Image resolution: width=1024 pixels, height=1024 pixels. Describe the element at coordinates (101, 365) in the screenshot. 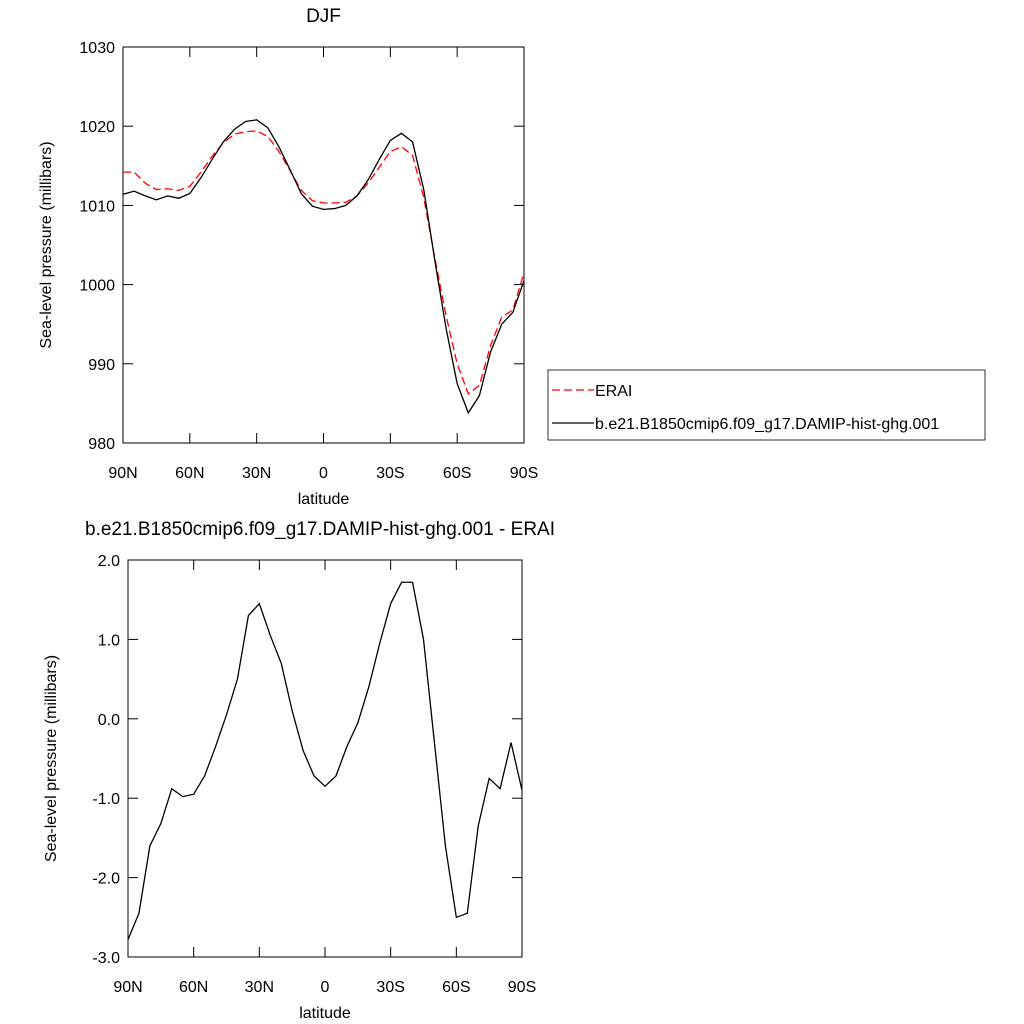

I see `y-tick-label: 990` at that location.